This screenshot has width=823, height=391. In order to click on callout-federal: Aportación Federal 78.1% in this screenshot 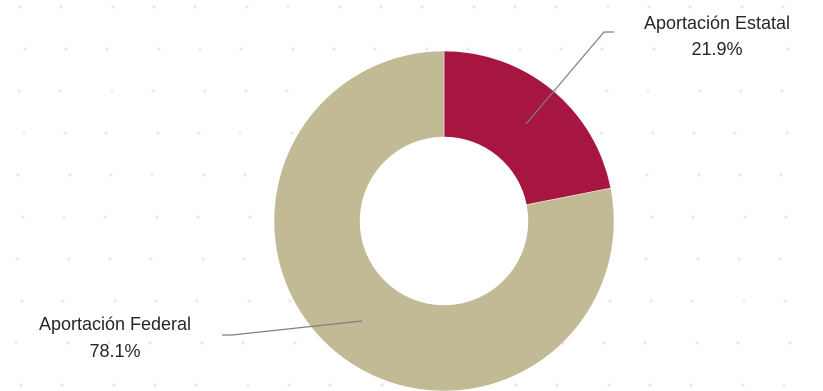, I will do `click(201, 337)`.